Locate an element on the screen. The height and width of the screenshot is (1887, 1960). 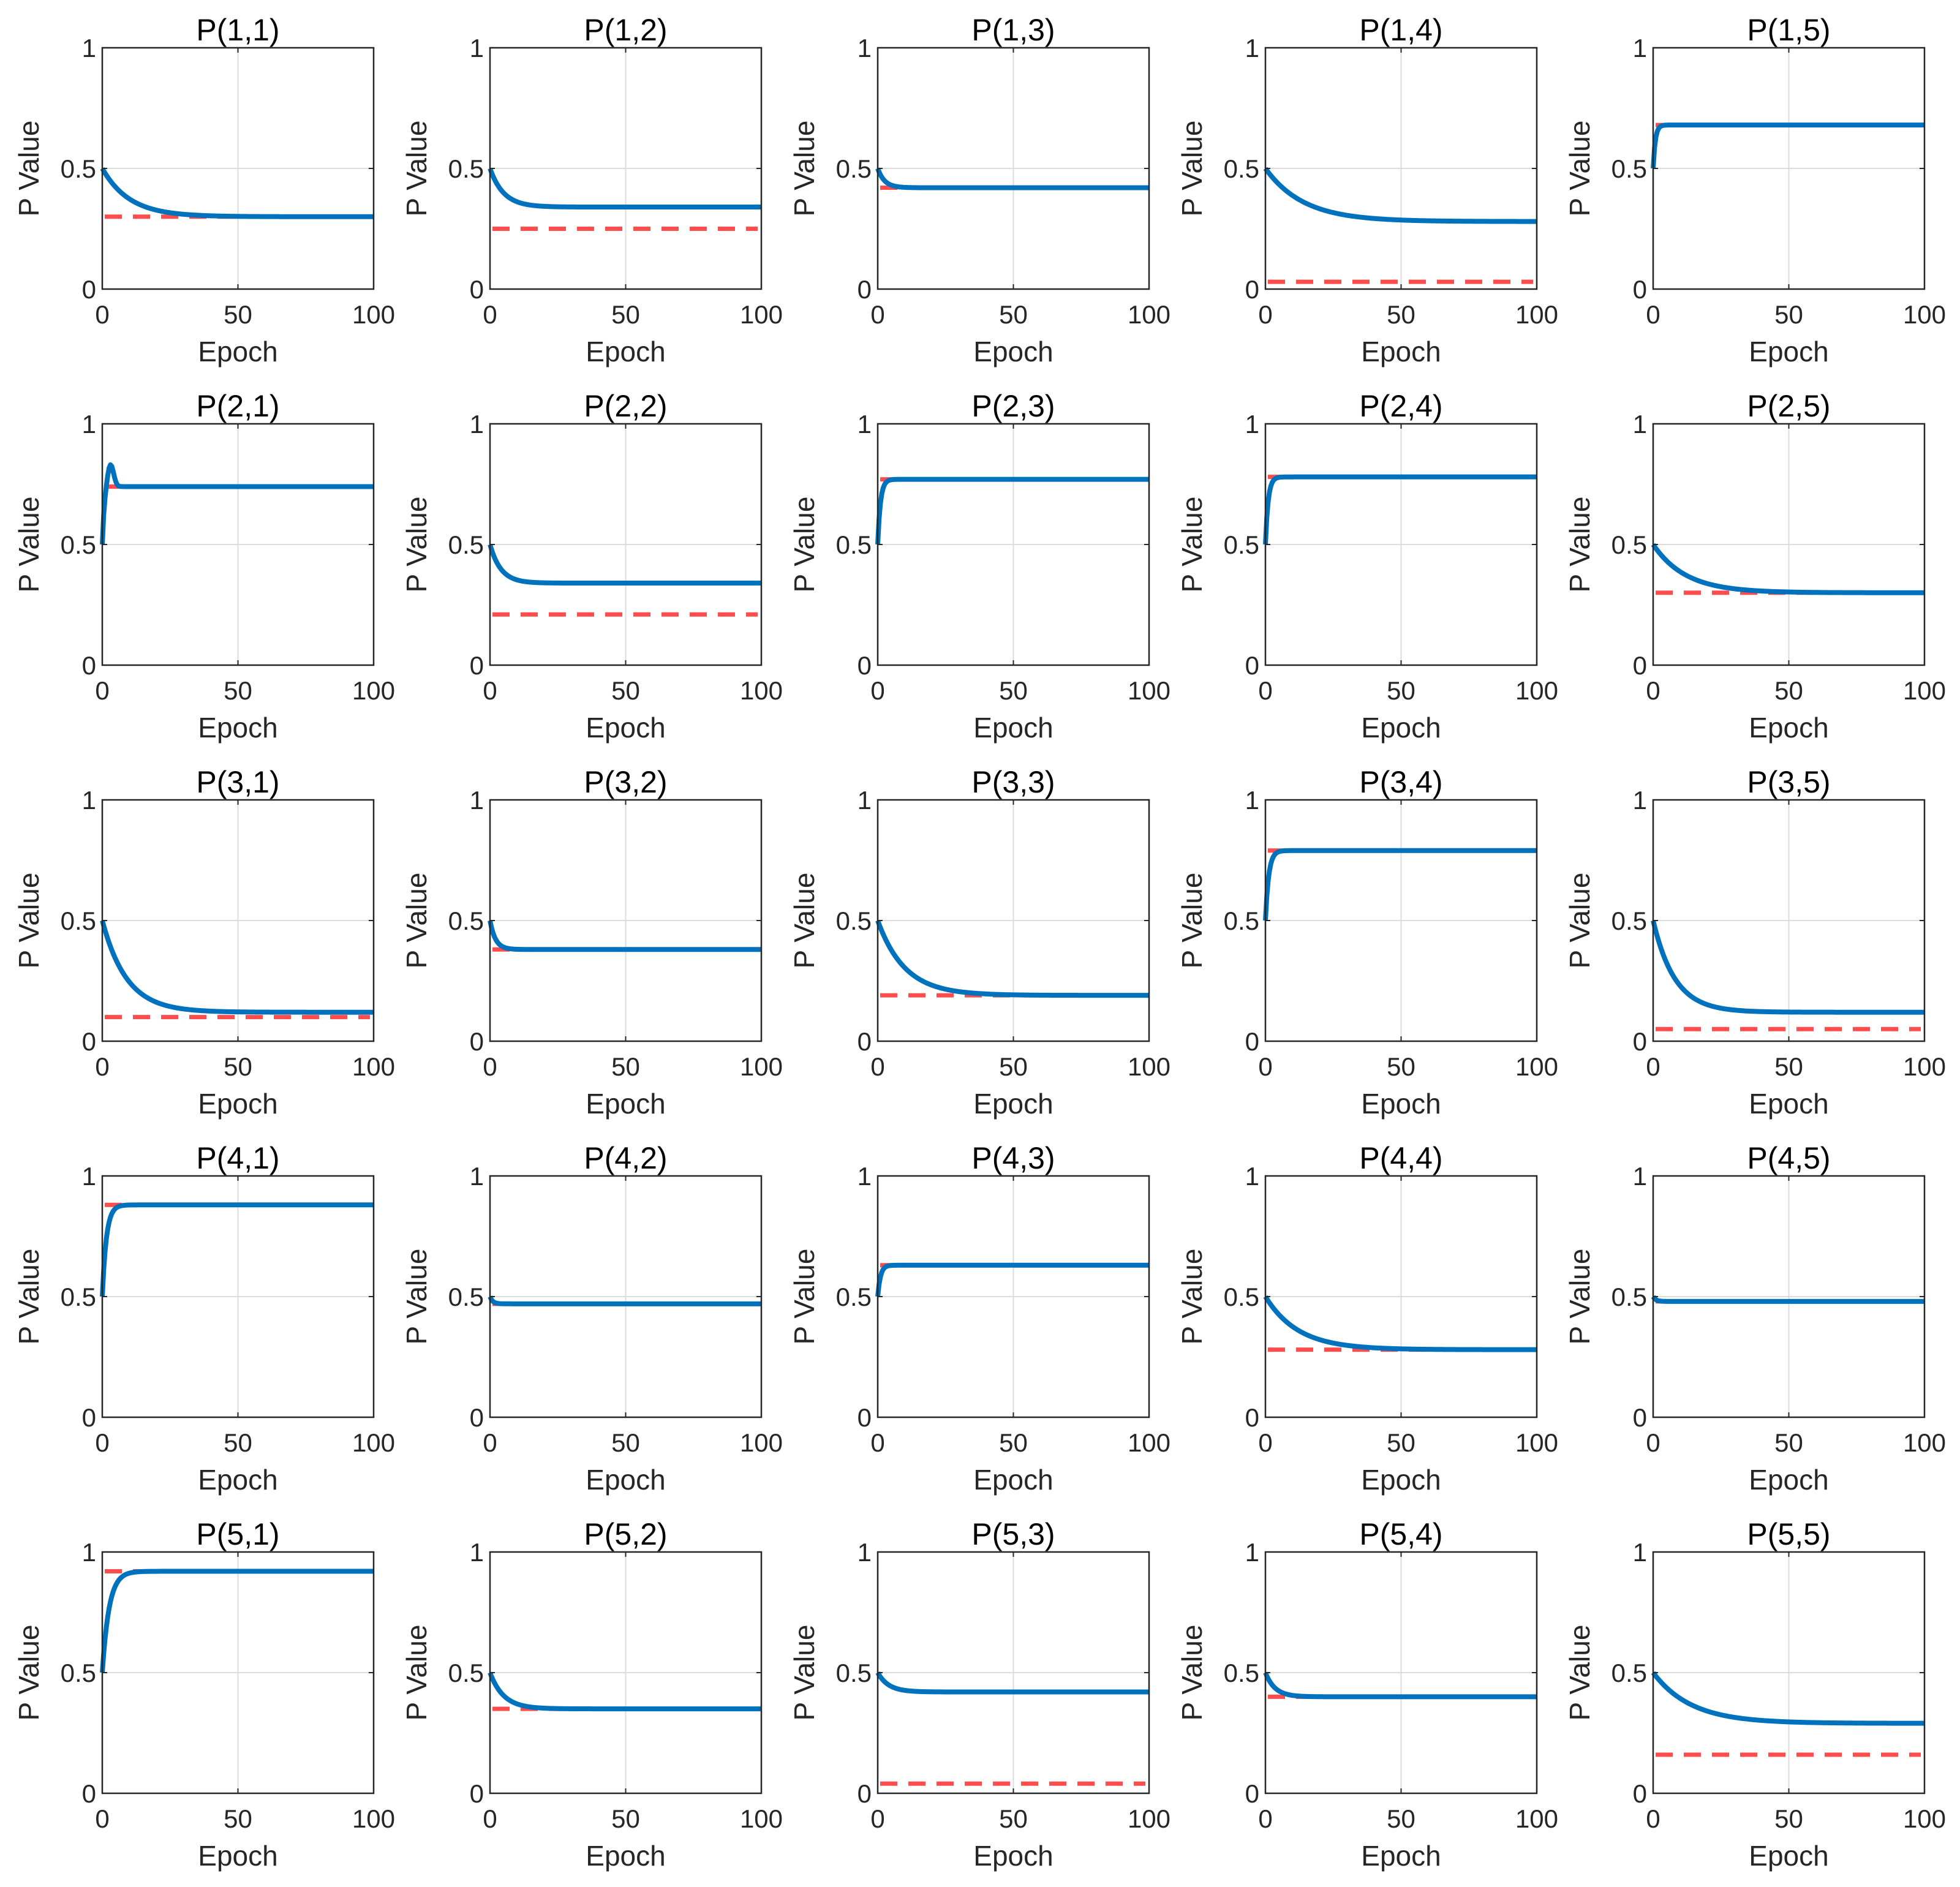
subplot: 0 50 100 0 0.5 1 P(5,5) Epoch P Value is located at coordinates (1755, 1694).